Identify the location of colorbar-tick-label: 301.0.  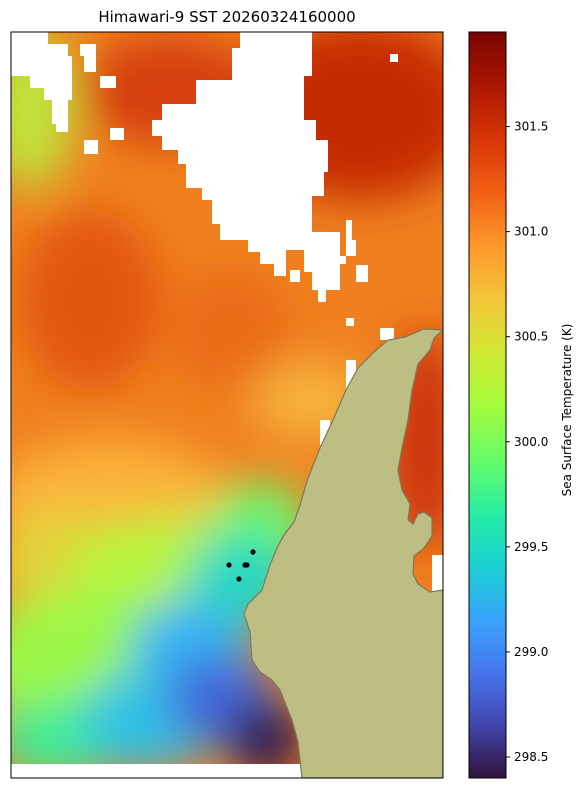
(531, 232).